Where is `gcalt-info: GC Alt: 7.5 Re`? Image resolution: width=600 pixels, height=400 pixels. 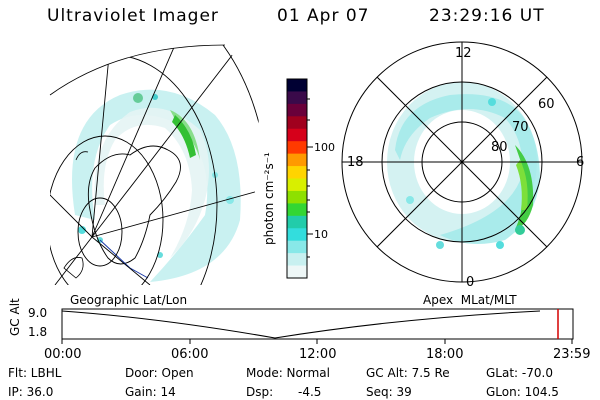 gcalt-info: GC Alt: 7.5 Re is located at coordinates (408, 373).